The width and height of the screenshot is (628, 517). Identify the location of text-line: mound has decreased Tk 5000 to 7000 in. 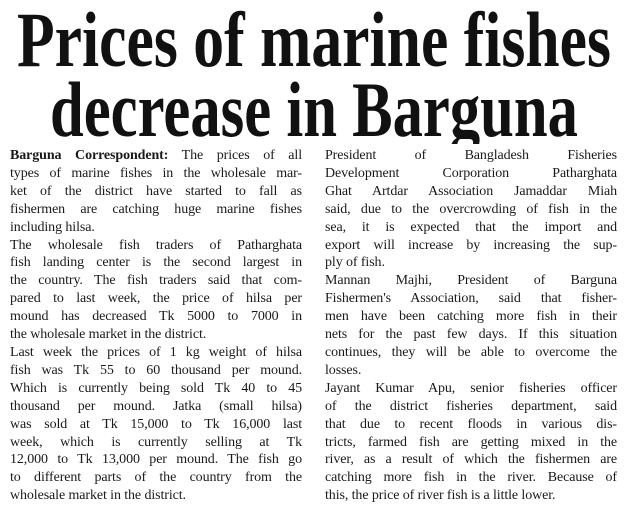
(156, 317).